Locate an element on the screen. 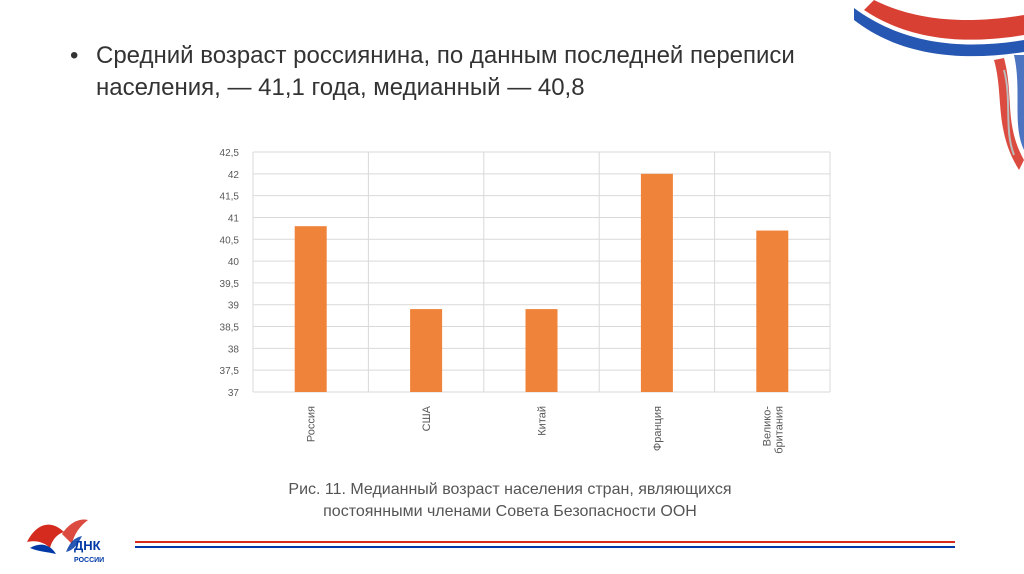  footer-line-red is located at coordinates (545, 542).